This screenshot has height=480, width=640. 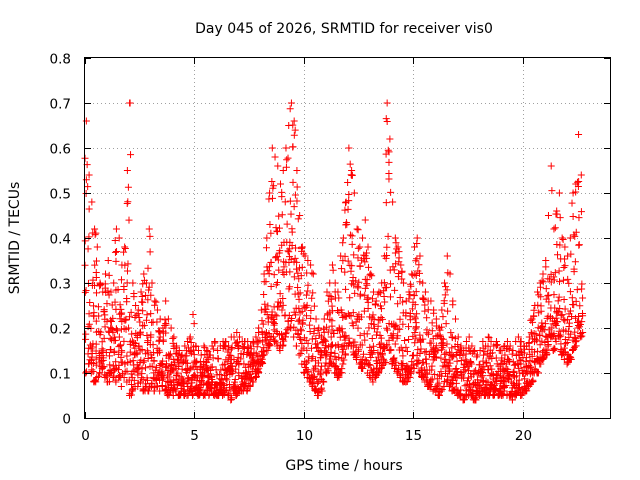 What do you see at coordinates (194, 436) in the screenshot?
I see `x-tick-label: 5` at bounding box center [194, 436].